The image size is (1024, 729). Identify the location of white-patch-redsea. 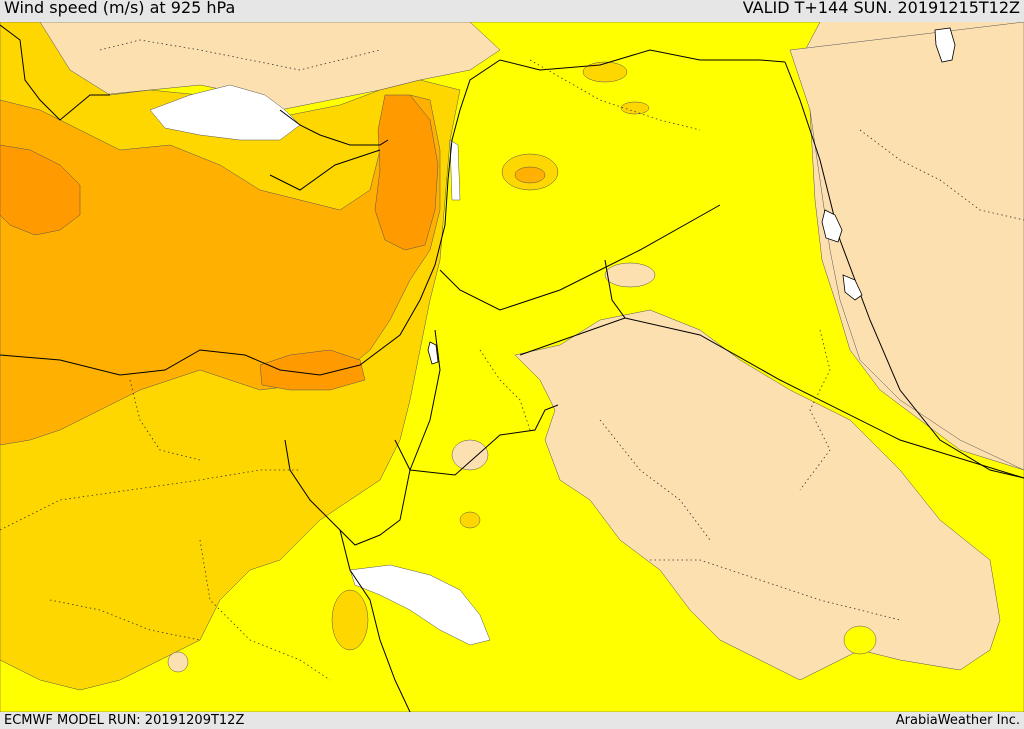
(420, 605).